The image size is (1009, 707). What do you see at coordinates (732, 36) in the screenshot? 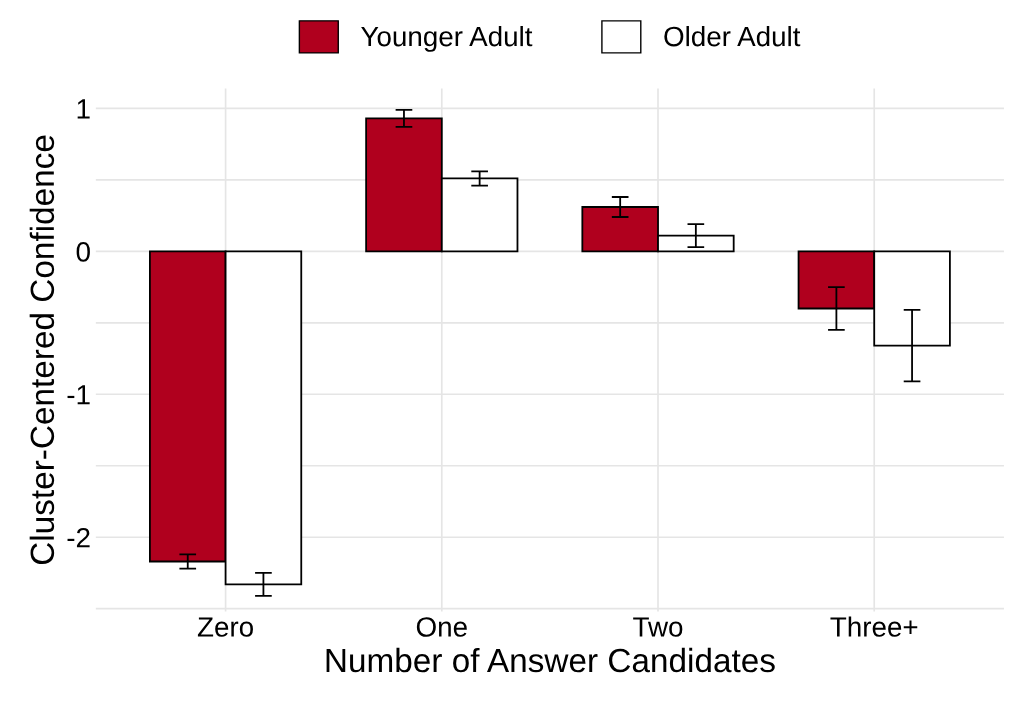
I see `legend-label: Older Adult` at bounding box center [732, 36].